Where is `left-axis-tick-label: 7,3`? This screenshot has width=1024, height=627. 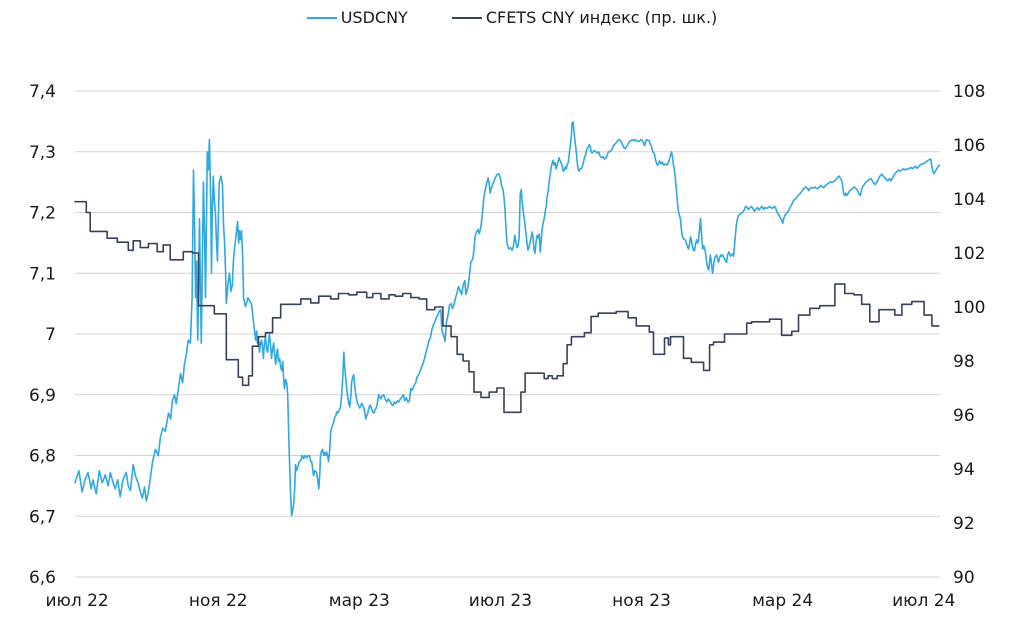 left-axis-tick-label: 7,3 is located at coordinates (42, 153).